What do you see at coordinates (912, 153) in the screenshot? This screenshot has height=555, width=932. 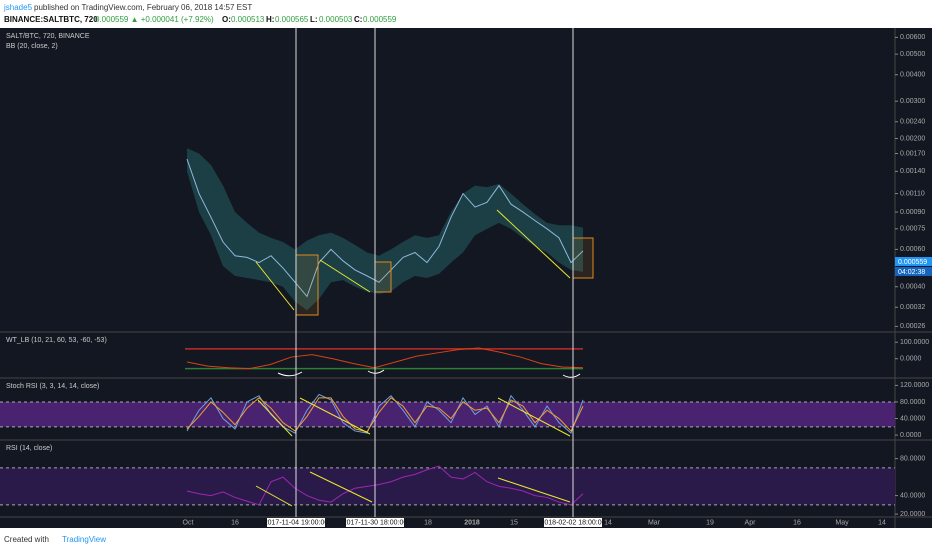 I see `y-tick-label: 0.00170` at bounding box center [912, 153].